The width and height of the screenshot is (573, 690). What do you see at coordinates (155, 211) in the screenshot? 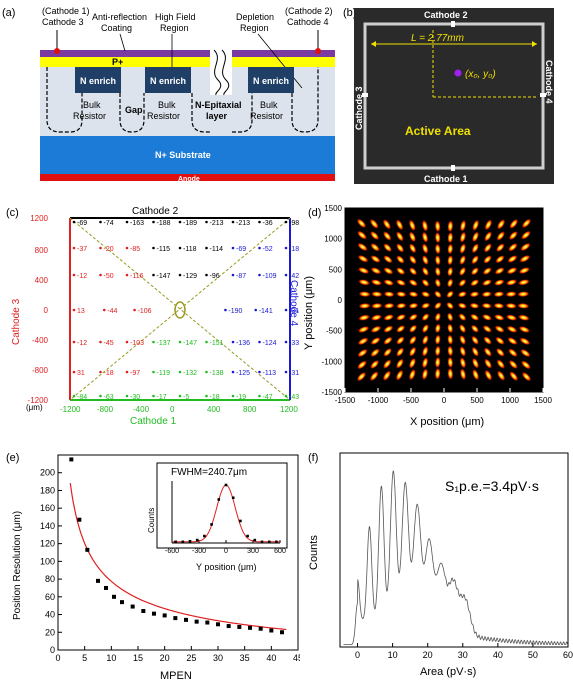
I see `cathode2-label-c: Cathode 2` at bounding box center [155, 211].